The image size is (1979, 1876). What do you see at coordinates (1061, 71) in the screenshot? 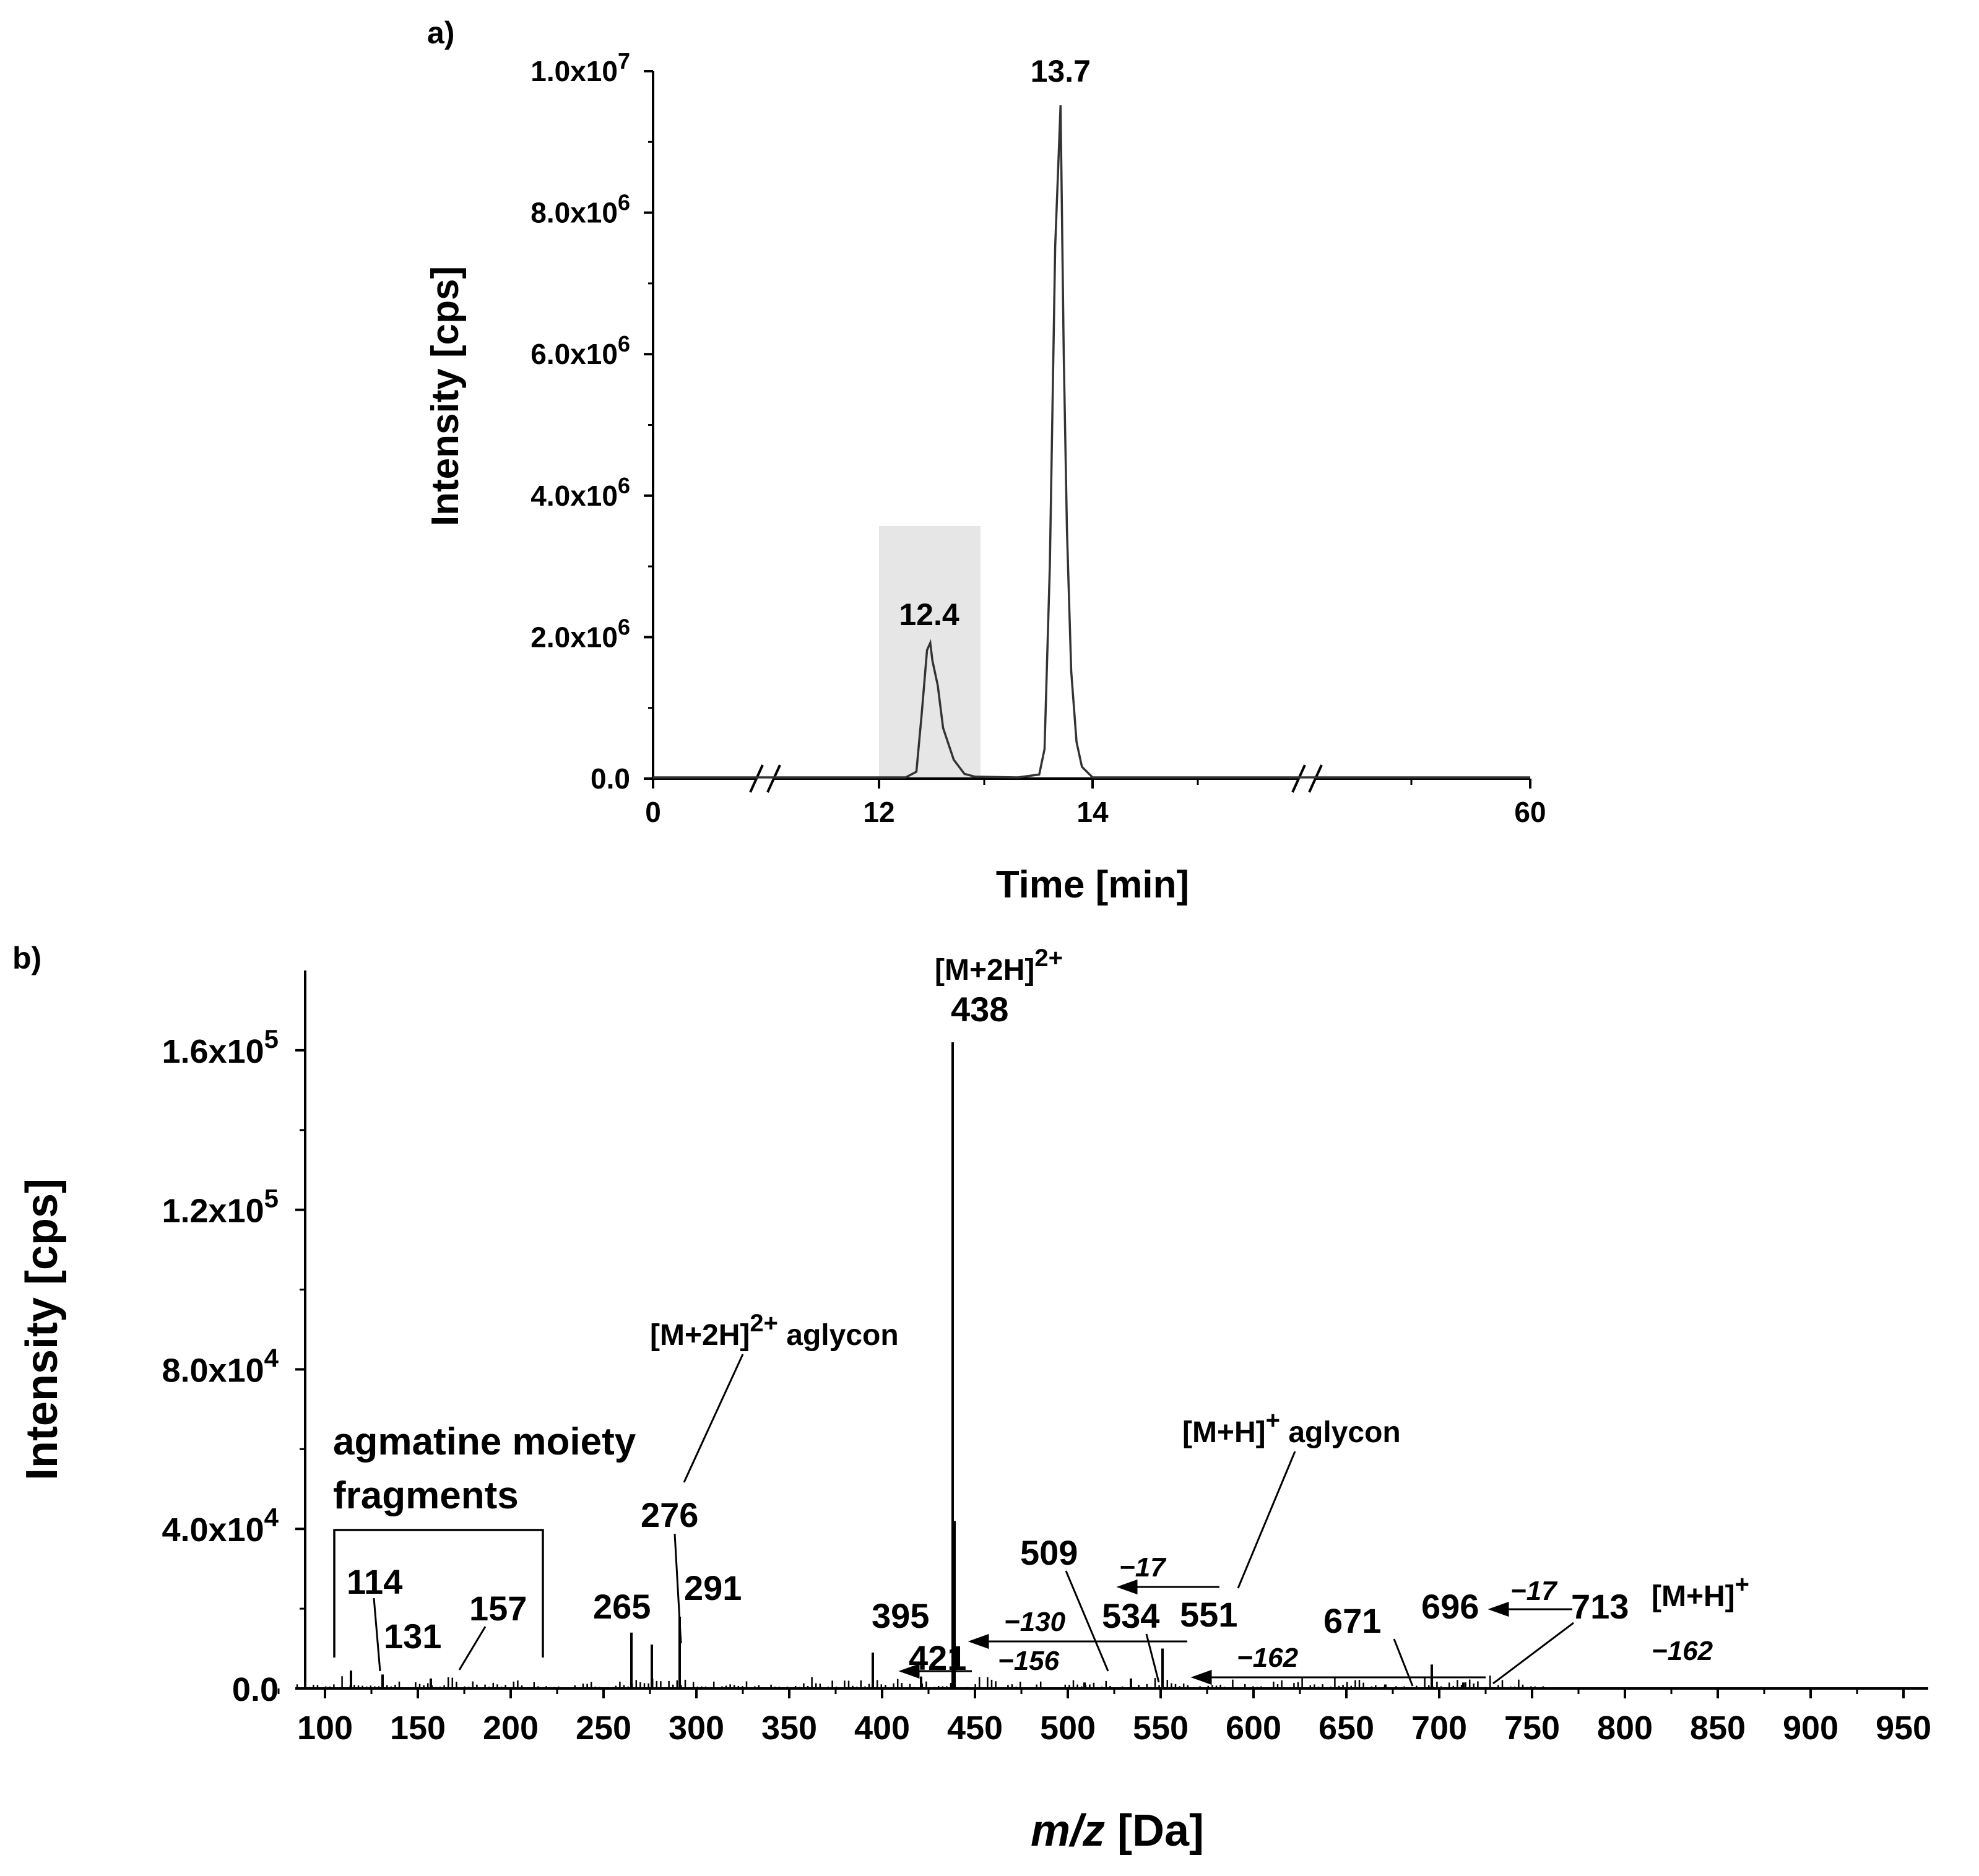
I see `a-peak-label-1: 13.7` at bounding box center [1061, 71].